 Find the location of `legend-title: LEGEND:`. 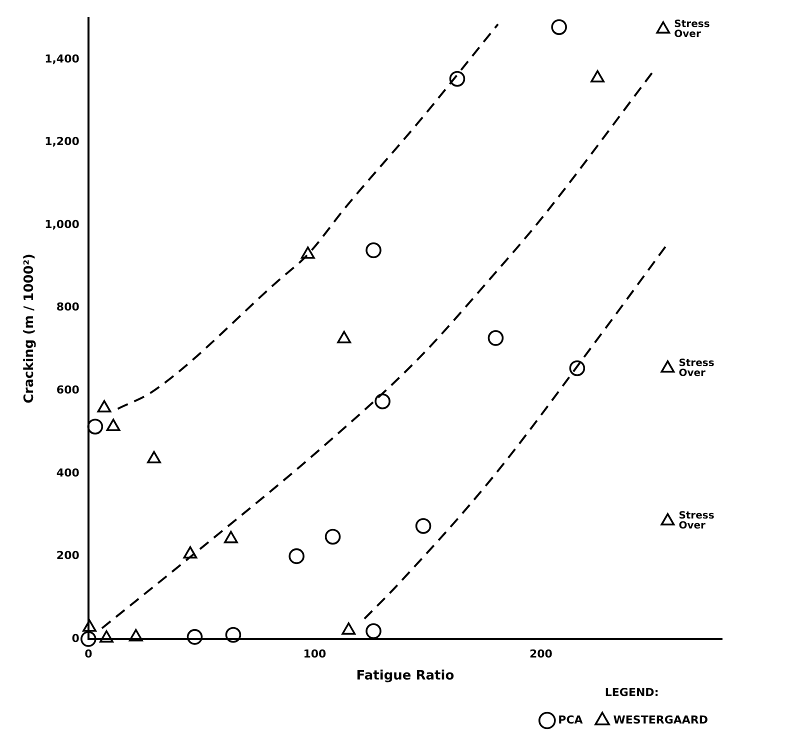

legend-title: LEGEND: is located at coordinates (631, 693).